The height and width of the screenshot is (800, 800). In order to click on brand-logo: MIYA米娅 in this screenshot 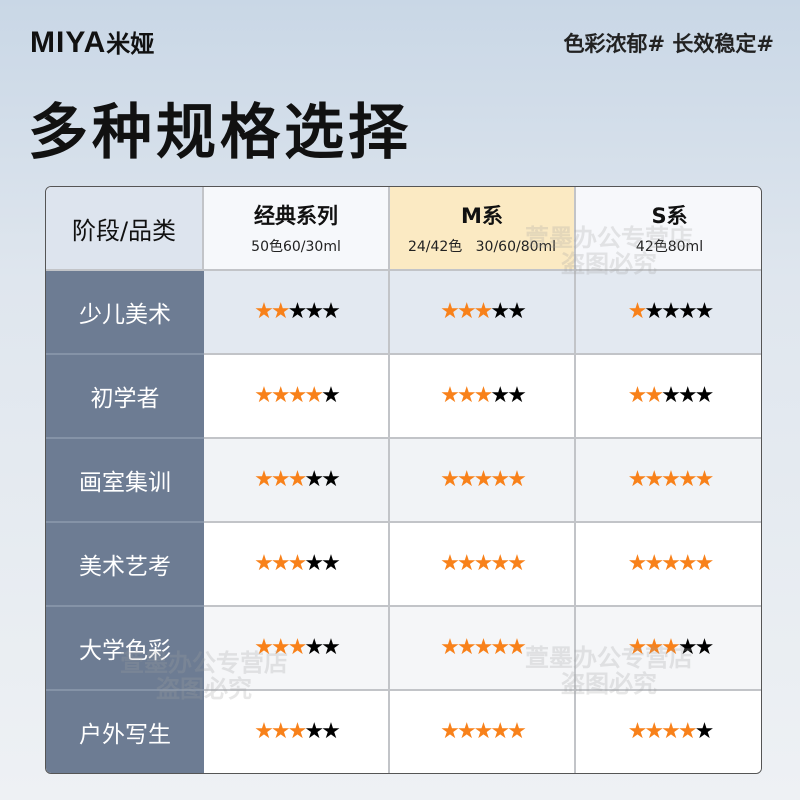, I will do `click(92, 42)`.